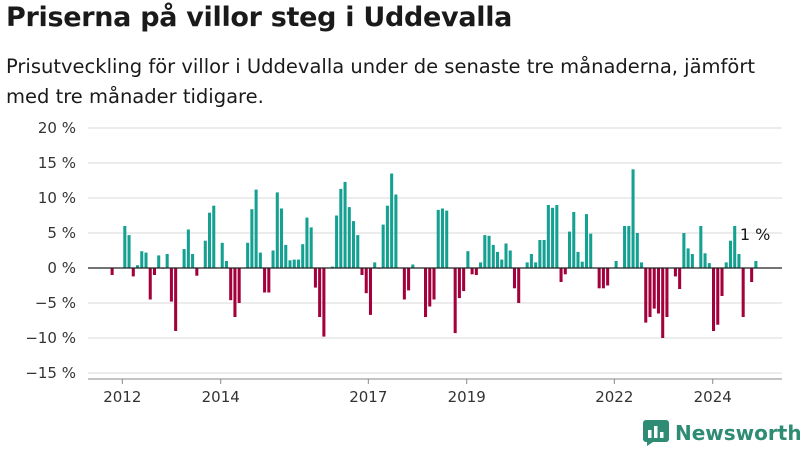 This screenshot has height=450, width=800. What do you see at coordinates (122, 397) in the screenshot?
I see `x-tick-label: 2012` at bounding box center [122, 397].